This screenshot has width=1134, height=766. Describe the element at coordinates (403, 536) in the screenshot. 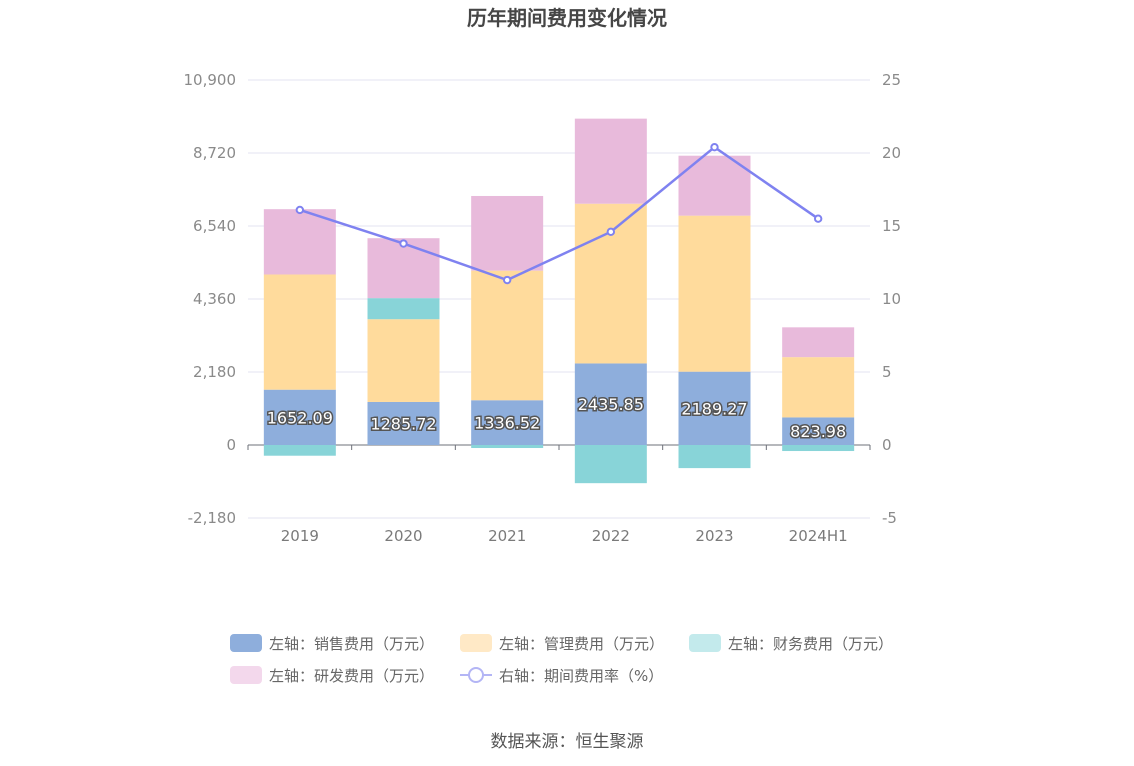

I see `x-tick-label: 2020` at that location.